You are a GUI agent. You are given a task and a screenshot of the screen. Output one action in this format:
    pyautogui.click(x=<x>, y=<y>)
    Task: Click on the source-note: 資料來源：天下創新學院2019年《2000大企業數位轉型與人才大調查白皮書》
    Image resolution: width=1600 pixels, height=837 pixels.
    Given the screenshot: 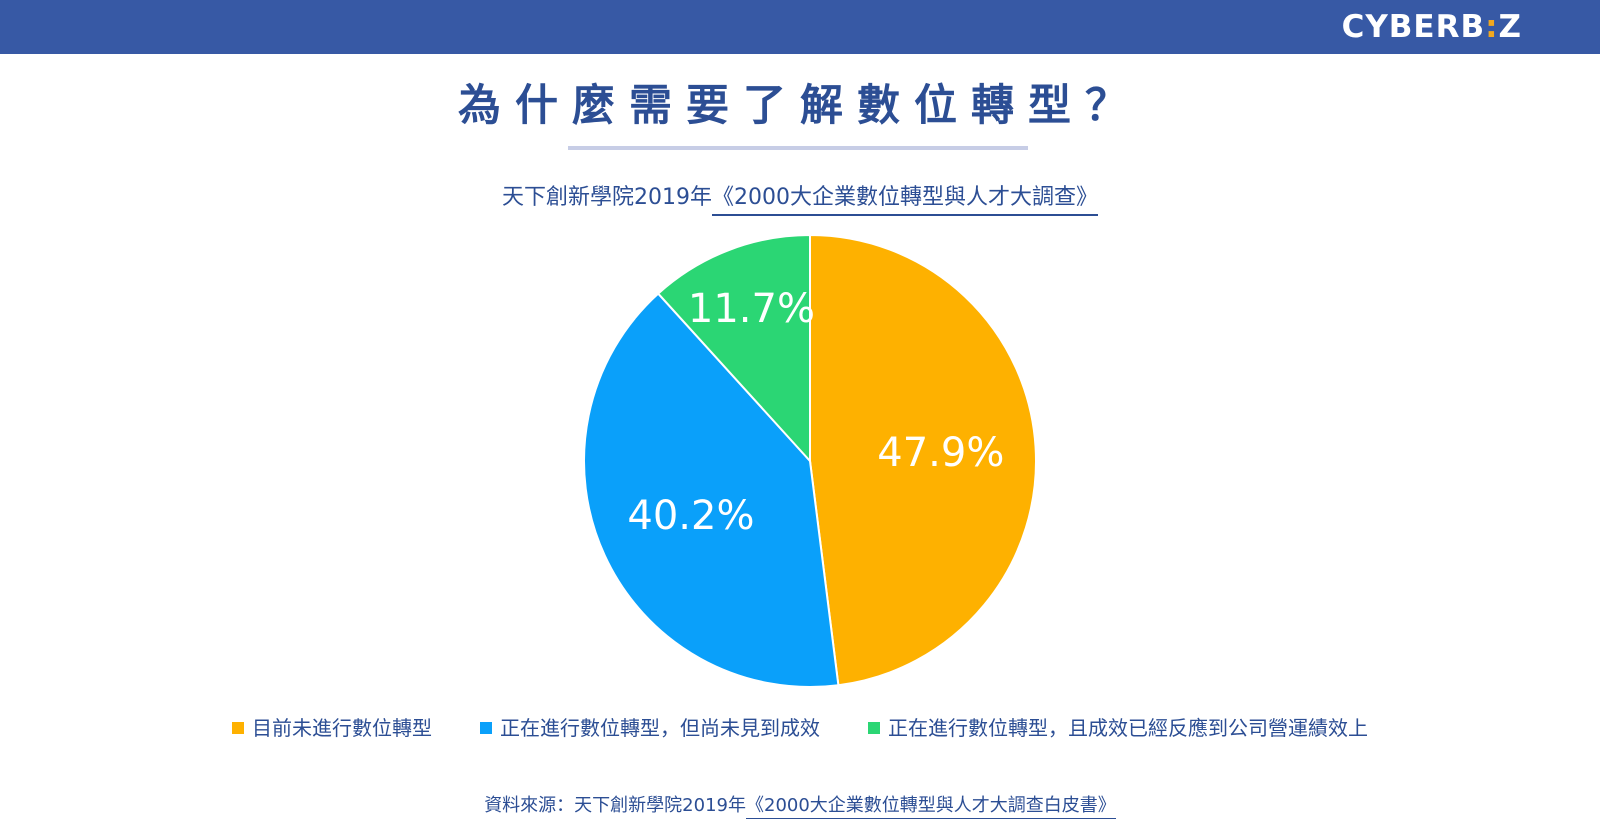 What is the action you would take?
    pyautogui.click(x=800, y=806)
    